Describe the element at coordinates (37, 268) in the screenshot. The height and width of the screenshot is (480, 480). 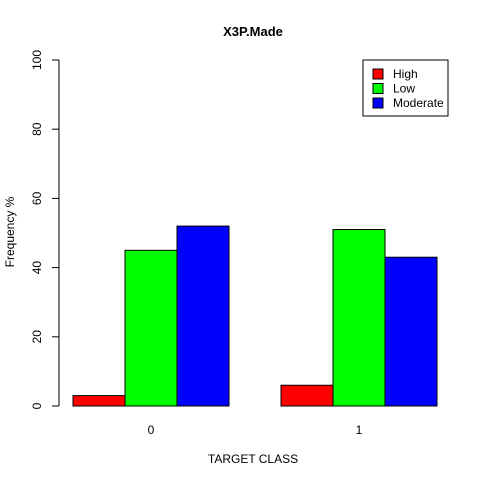
I see `y-tick-label: 40` at that location.